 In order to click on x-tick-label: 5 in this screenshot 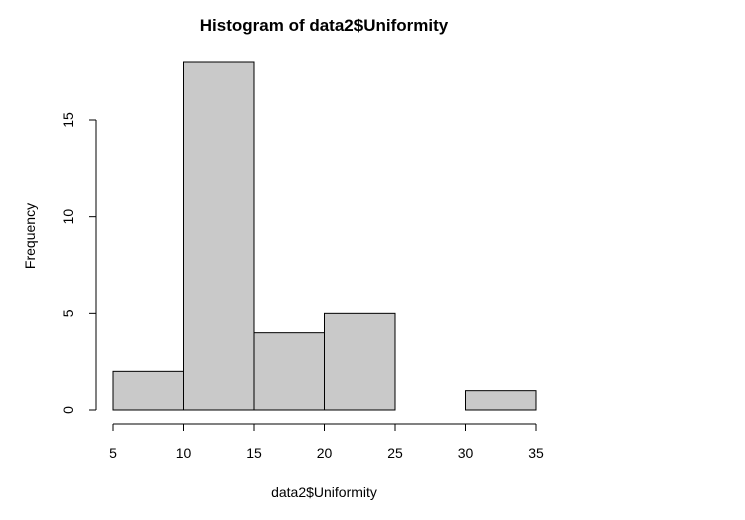, I will do `click(113, 453)`.